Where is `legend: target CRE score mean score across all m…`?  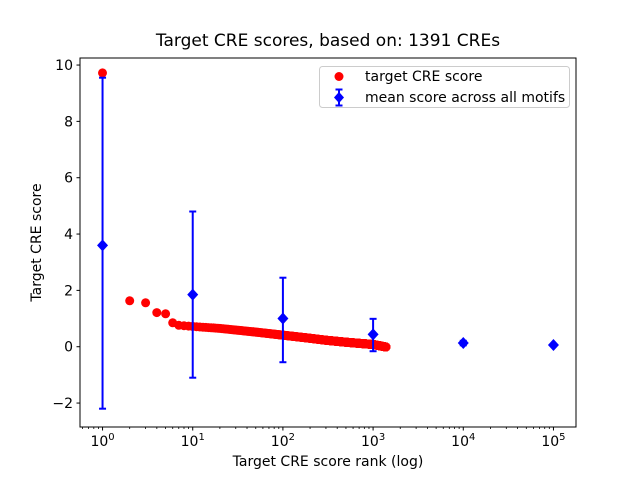 legend: target CRE score mean score across all m… is located at coordinates (444, 87).